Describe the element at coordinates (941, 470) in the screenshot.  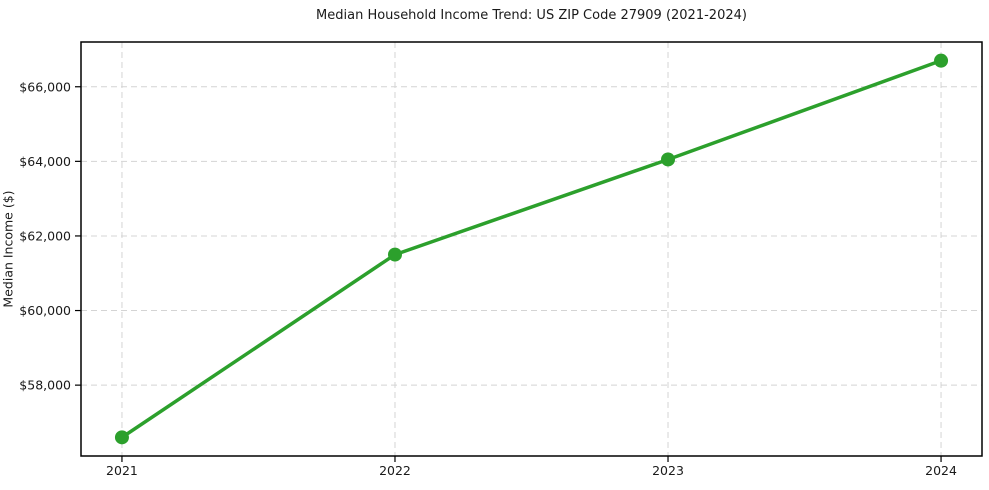
I see `x-tick-label: 2024` at that location.